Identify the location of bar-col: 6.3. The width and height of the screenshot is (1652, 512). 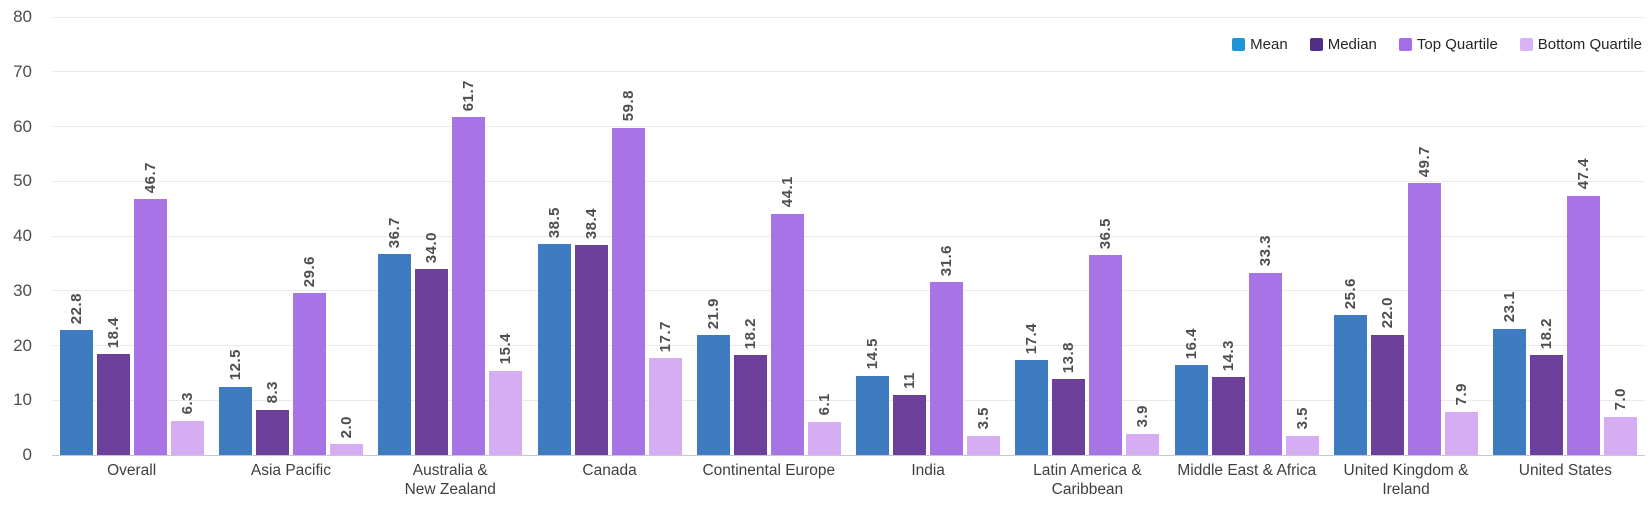
(187, 423).